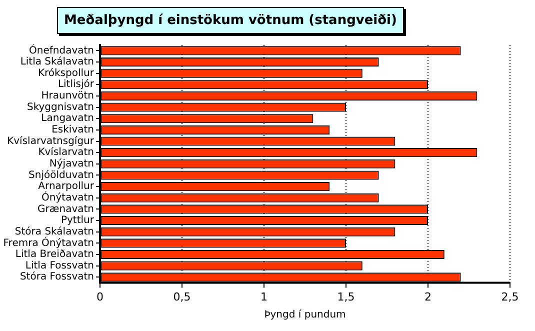 Image resolution: width=535 pixels, height=331 pixels. Describe the element at coordinates (264, 297) in the screenshot. I see `x-tick-label: 1` at that location.